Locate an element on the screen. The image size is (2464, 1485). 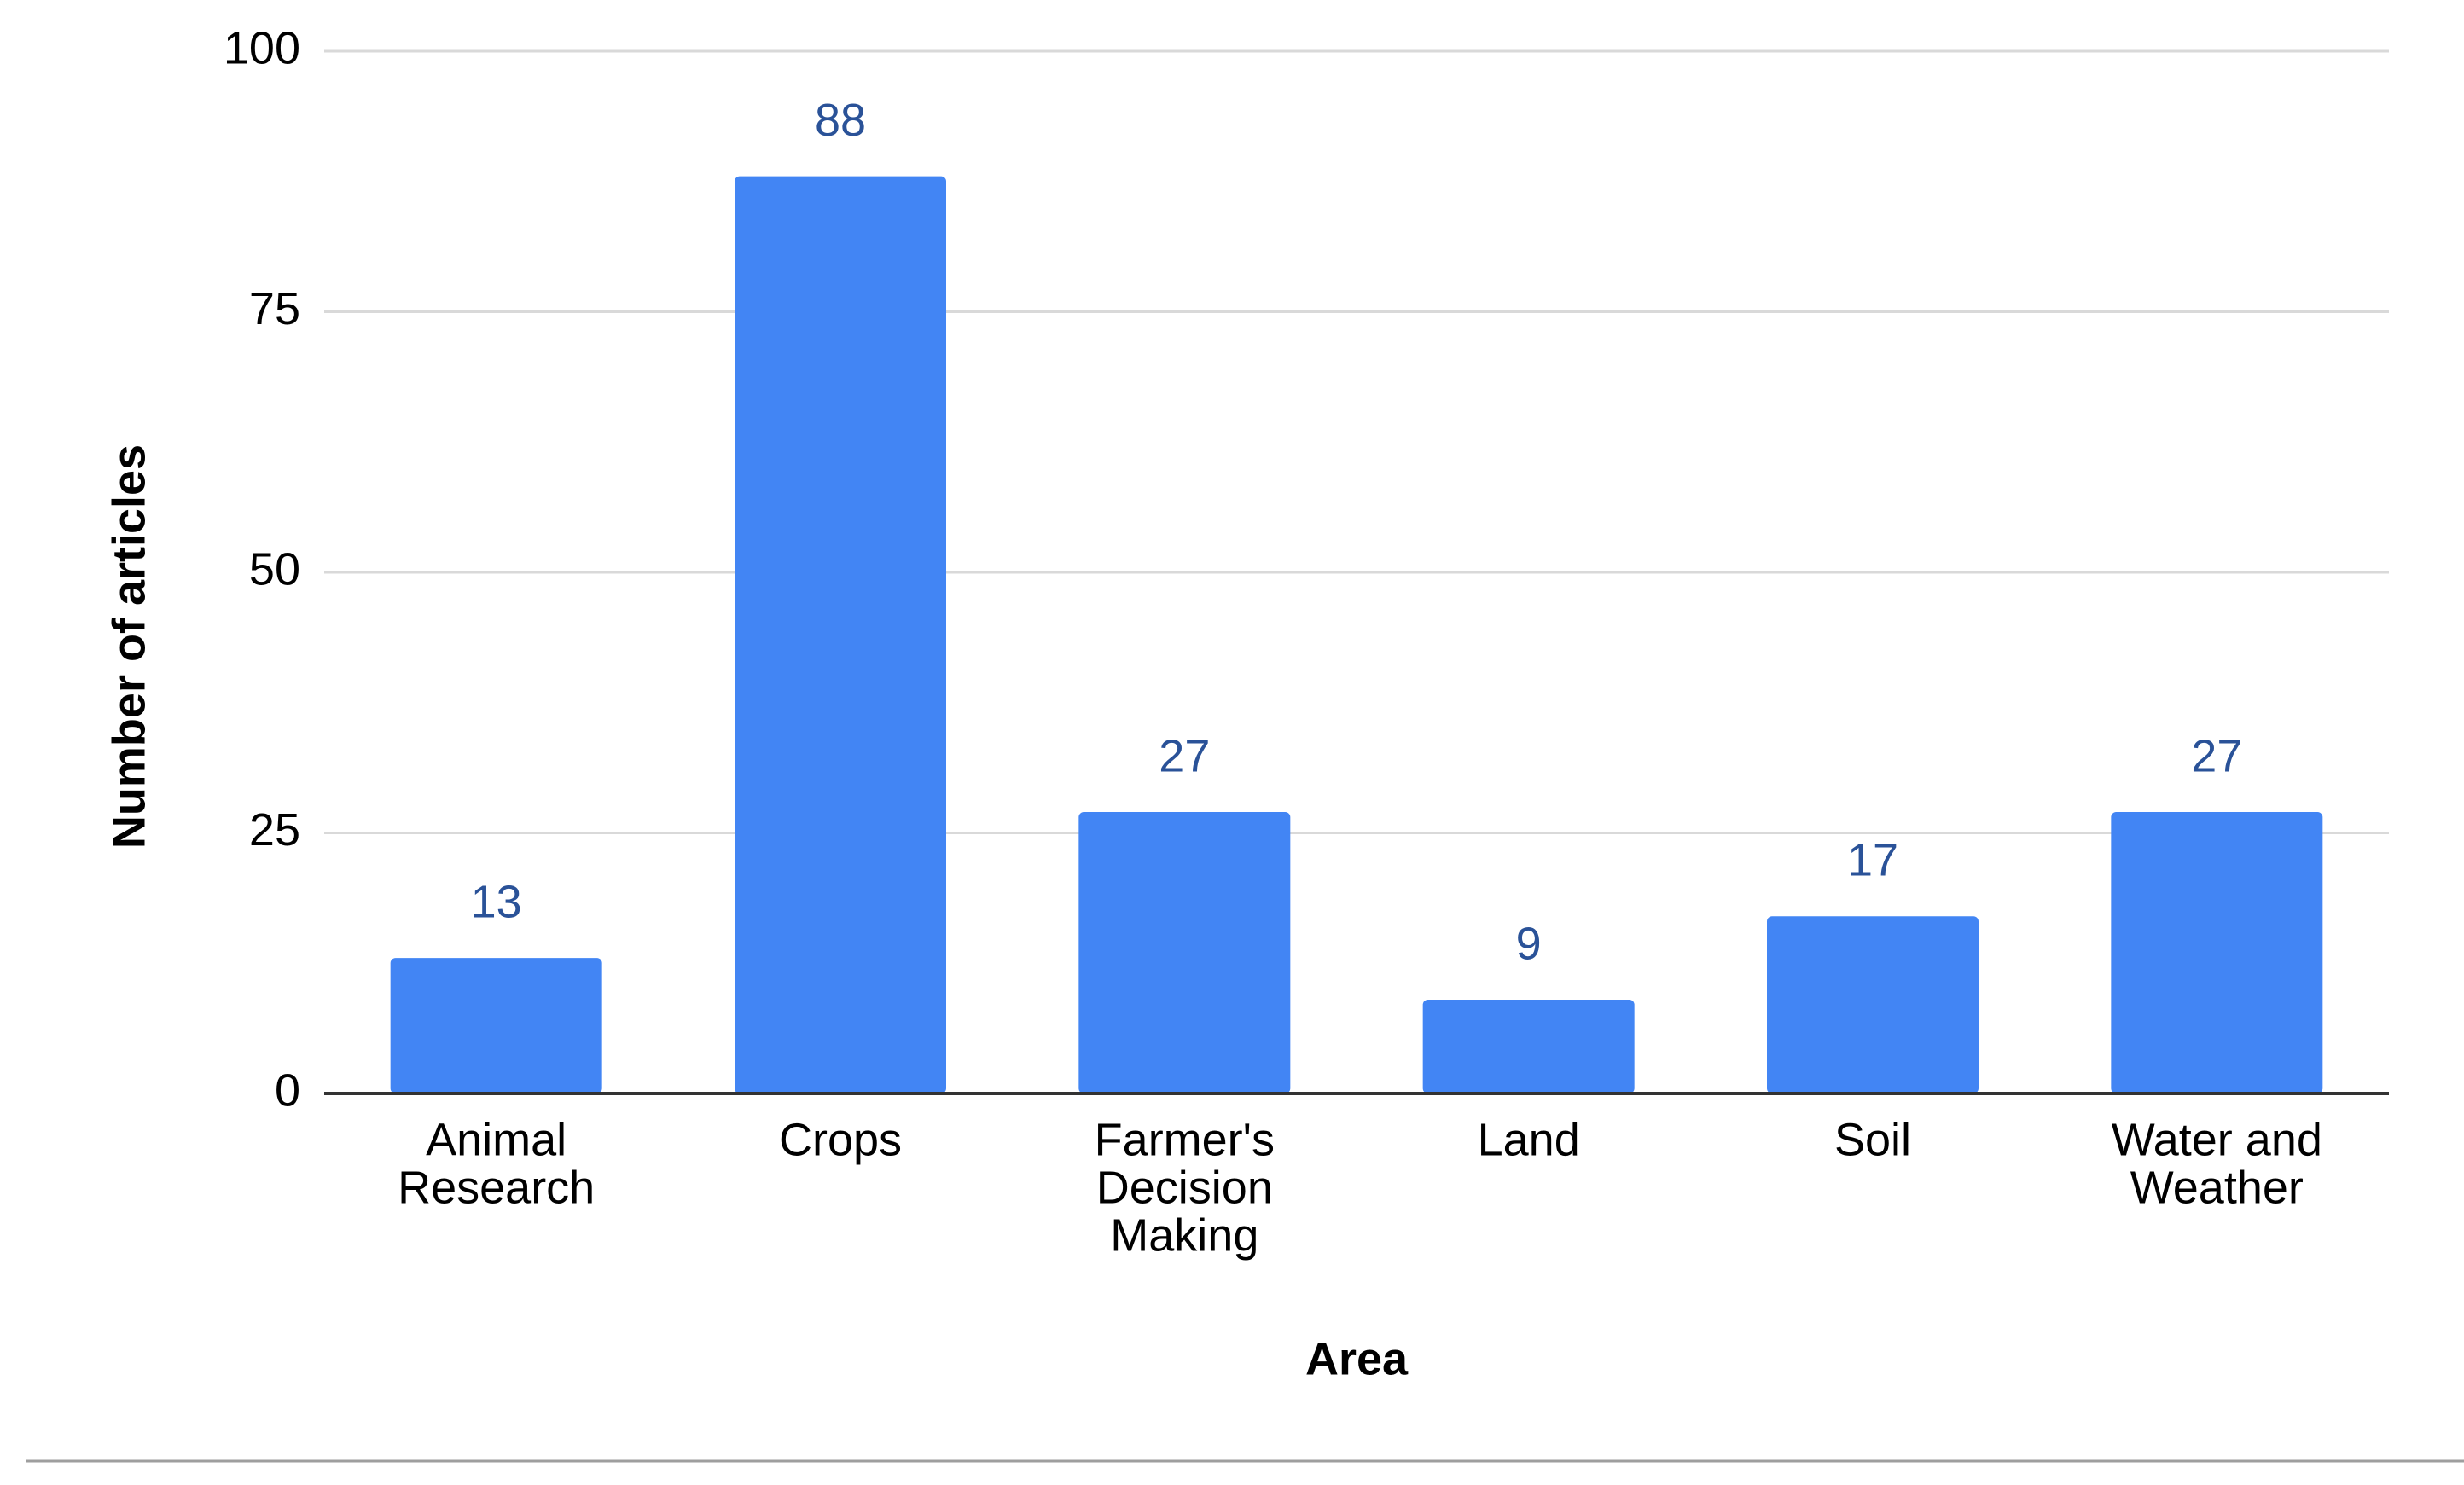
x-tick-label-line: Animal is located at coordinates (496, 1139).